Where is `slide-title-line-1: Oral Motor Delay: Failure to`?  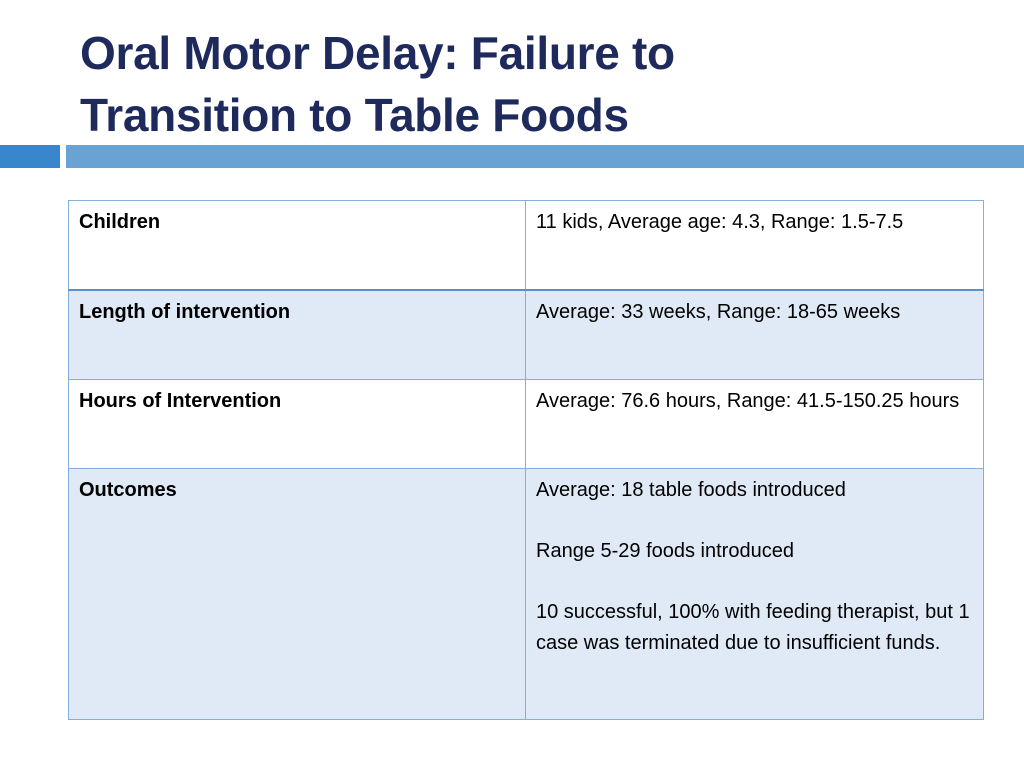
slide-title-line-1: Oral Motor Delay: Failure to is located at coordinates (377, 53).